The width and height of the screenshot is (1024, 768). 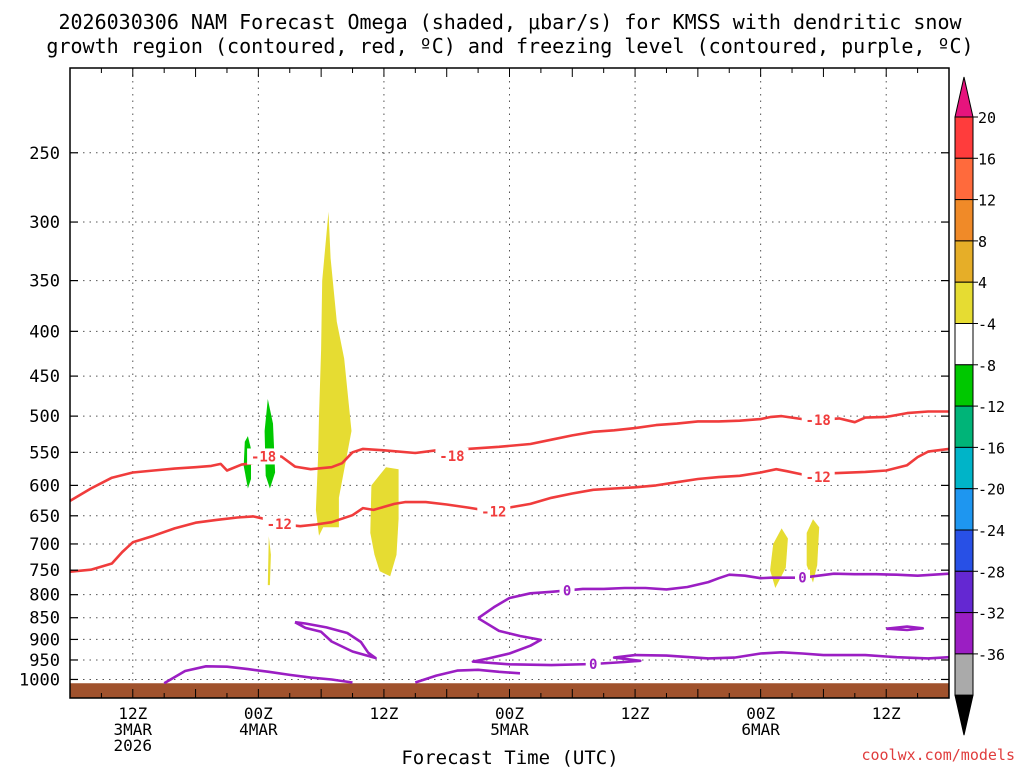 I want to click on y-tick-label: 250, so click(x=44, y=154).